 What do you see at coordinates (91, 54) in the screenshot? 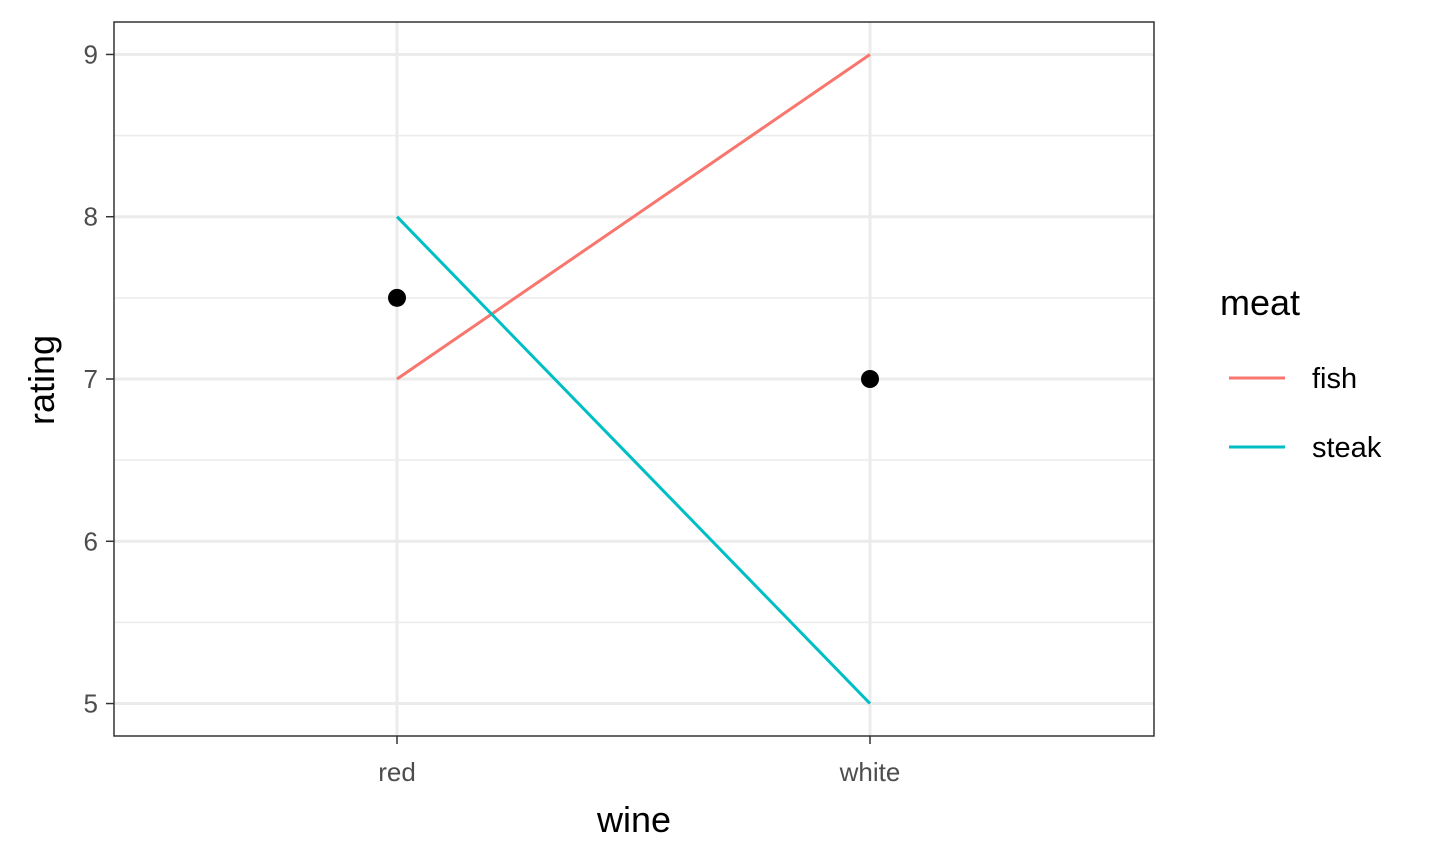
I see `y-tick-label: 9` at bounding box center [91, 54].